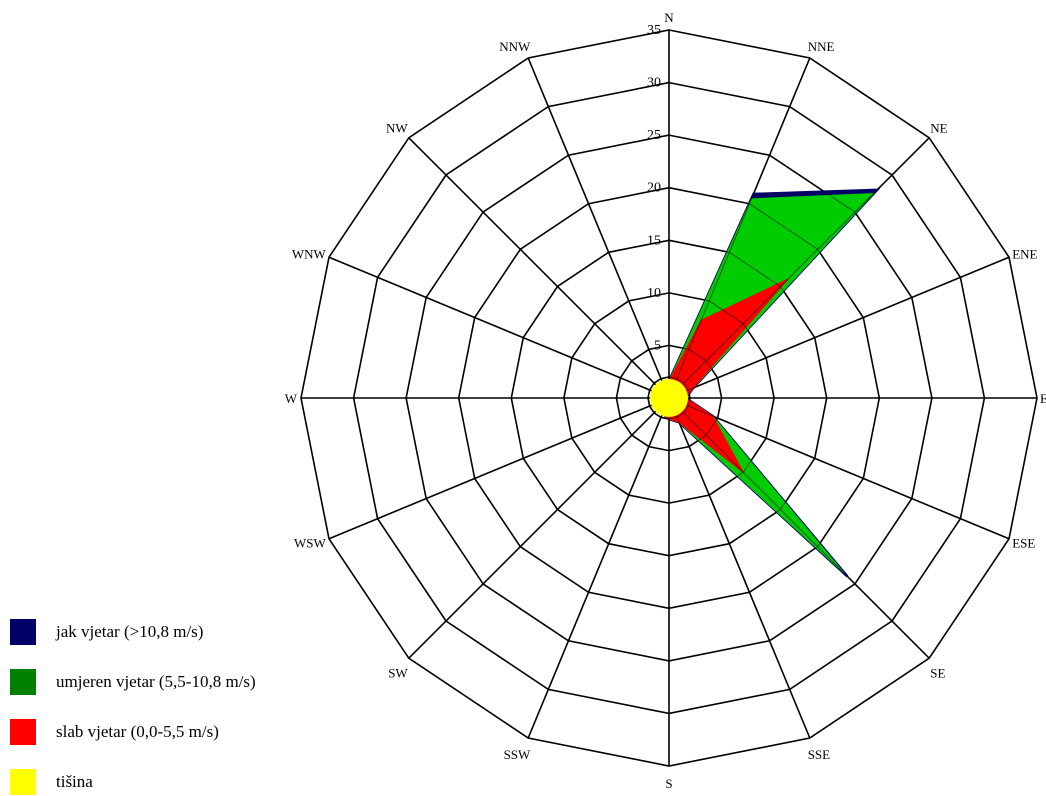 The width and height of the screenshot is (1046, 796). What do you see at coordinates (23, 732) in the screenshot?
I see `legend-swatch-weak` at bounding box center [23, 732].